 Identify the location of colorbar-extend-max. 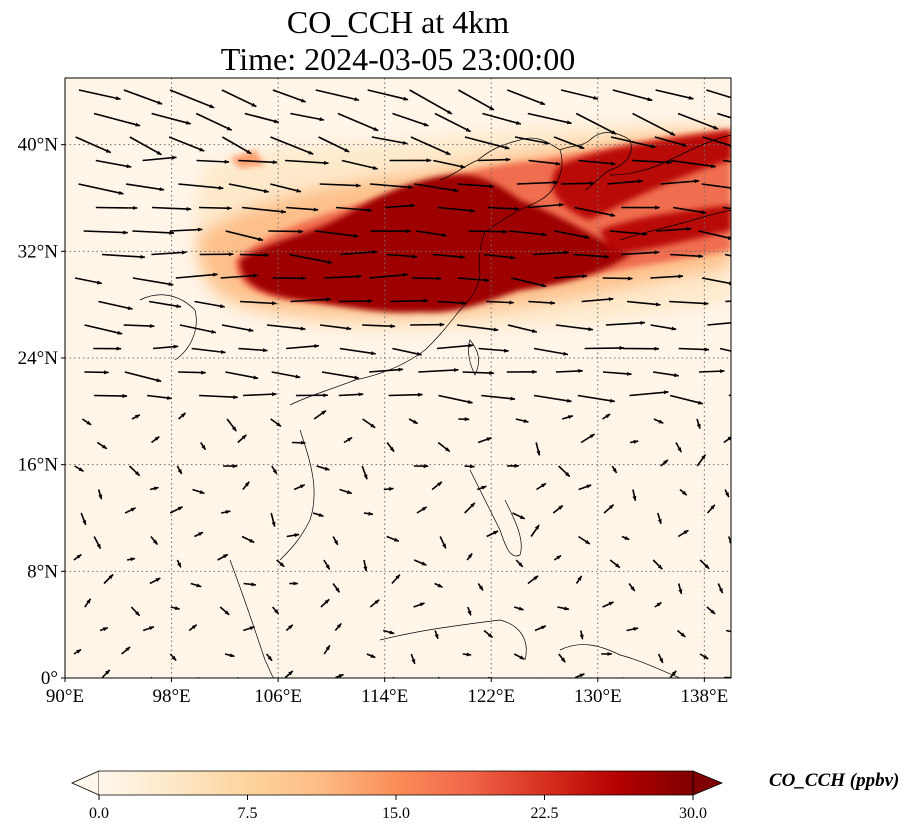
(708, 783).